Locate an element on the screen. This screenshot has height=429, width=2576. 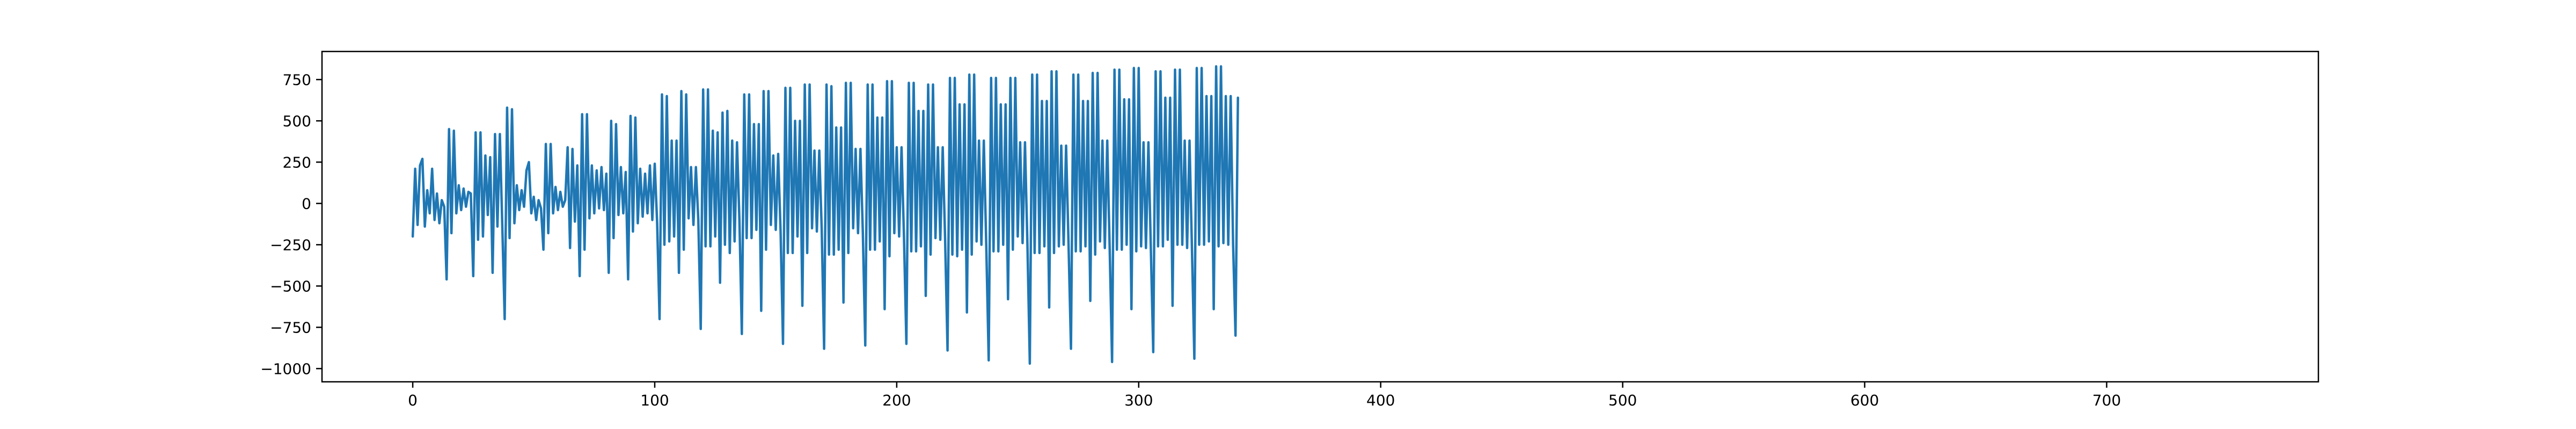
x-tick-label: 600 is located at coordinates (1864, 400).